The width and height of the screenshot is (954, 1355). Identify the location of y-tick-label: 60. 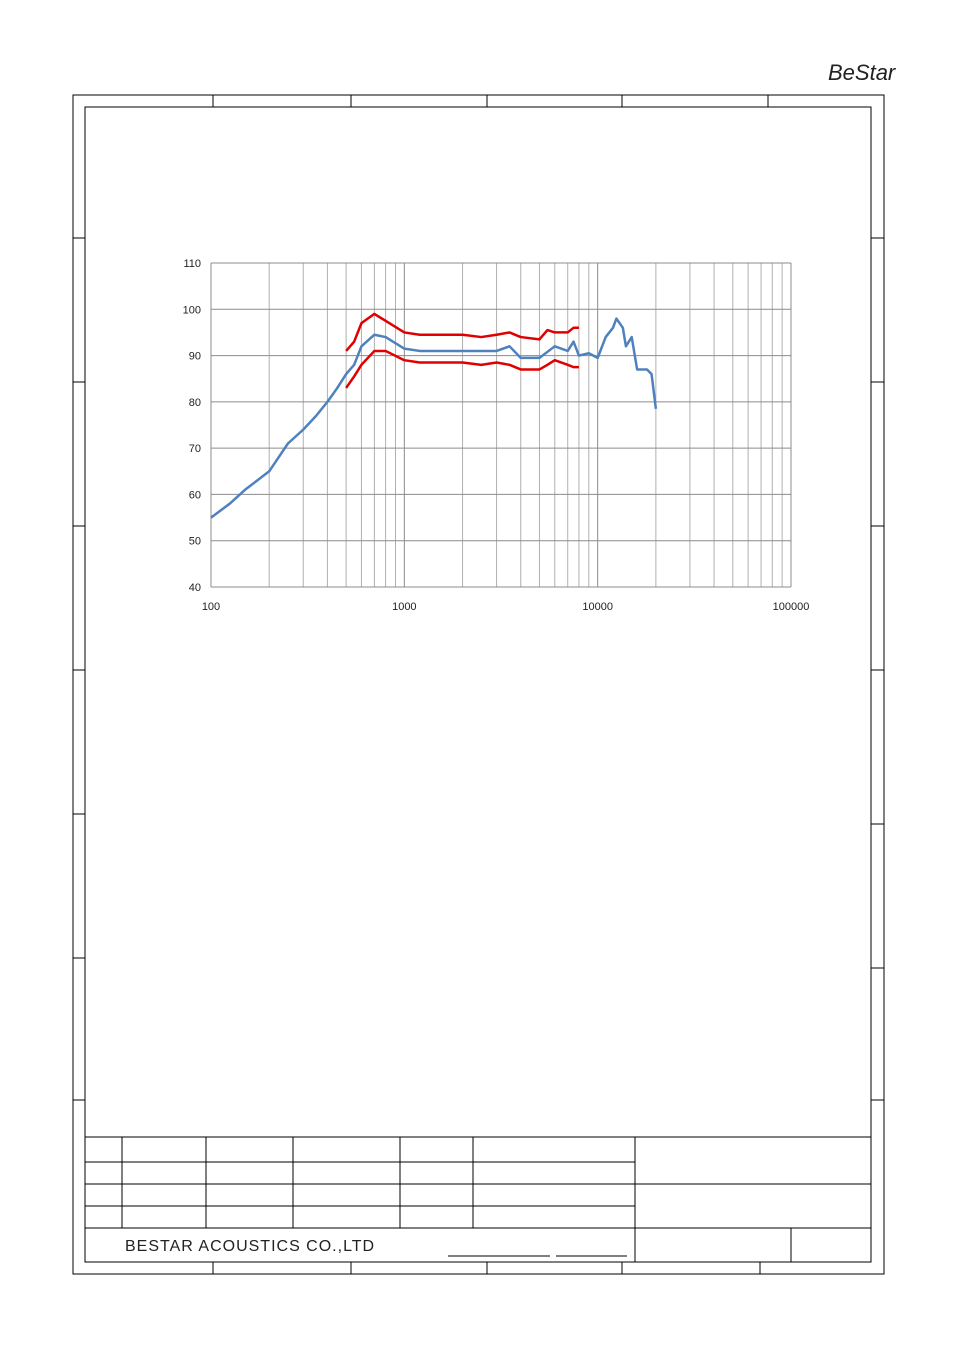
(195, 495).